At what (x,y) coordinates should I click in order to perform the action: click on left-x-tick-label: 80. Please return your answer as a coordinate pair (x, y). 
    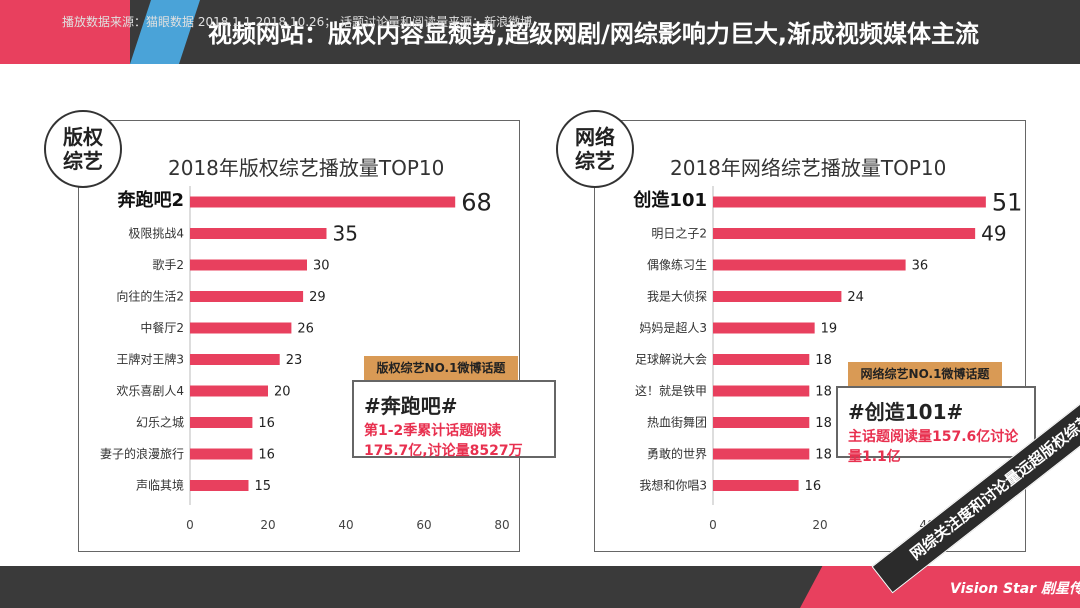
    Looking at the image, I should click on (501, 524).